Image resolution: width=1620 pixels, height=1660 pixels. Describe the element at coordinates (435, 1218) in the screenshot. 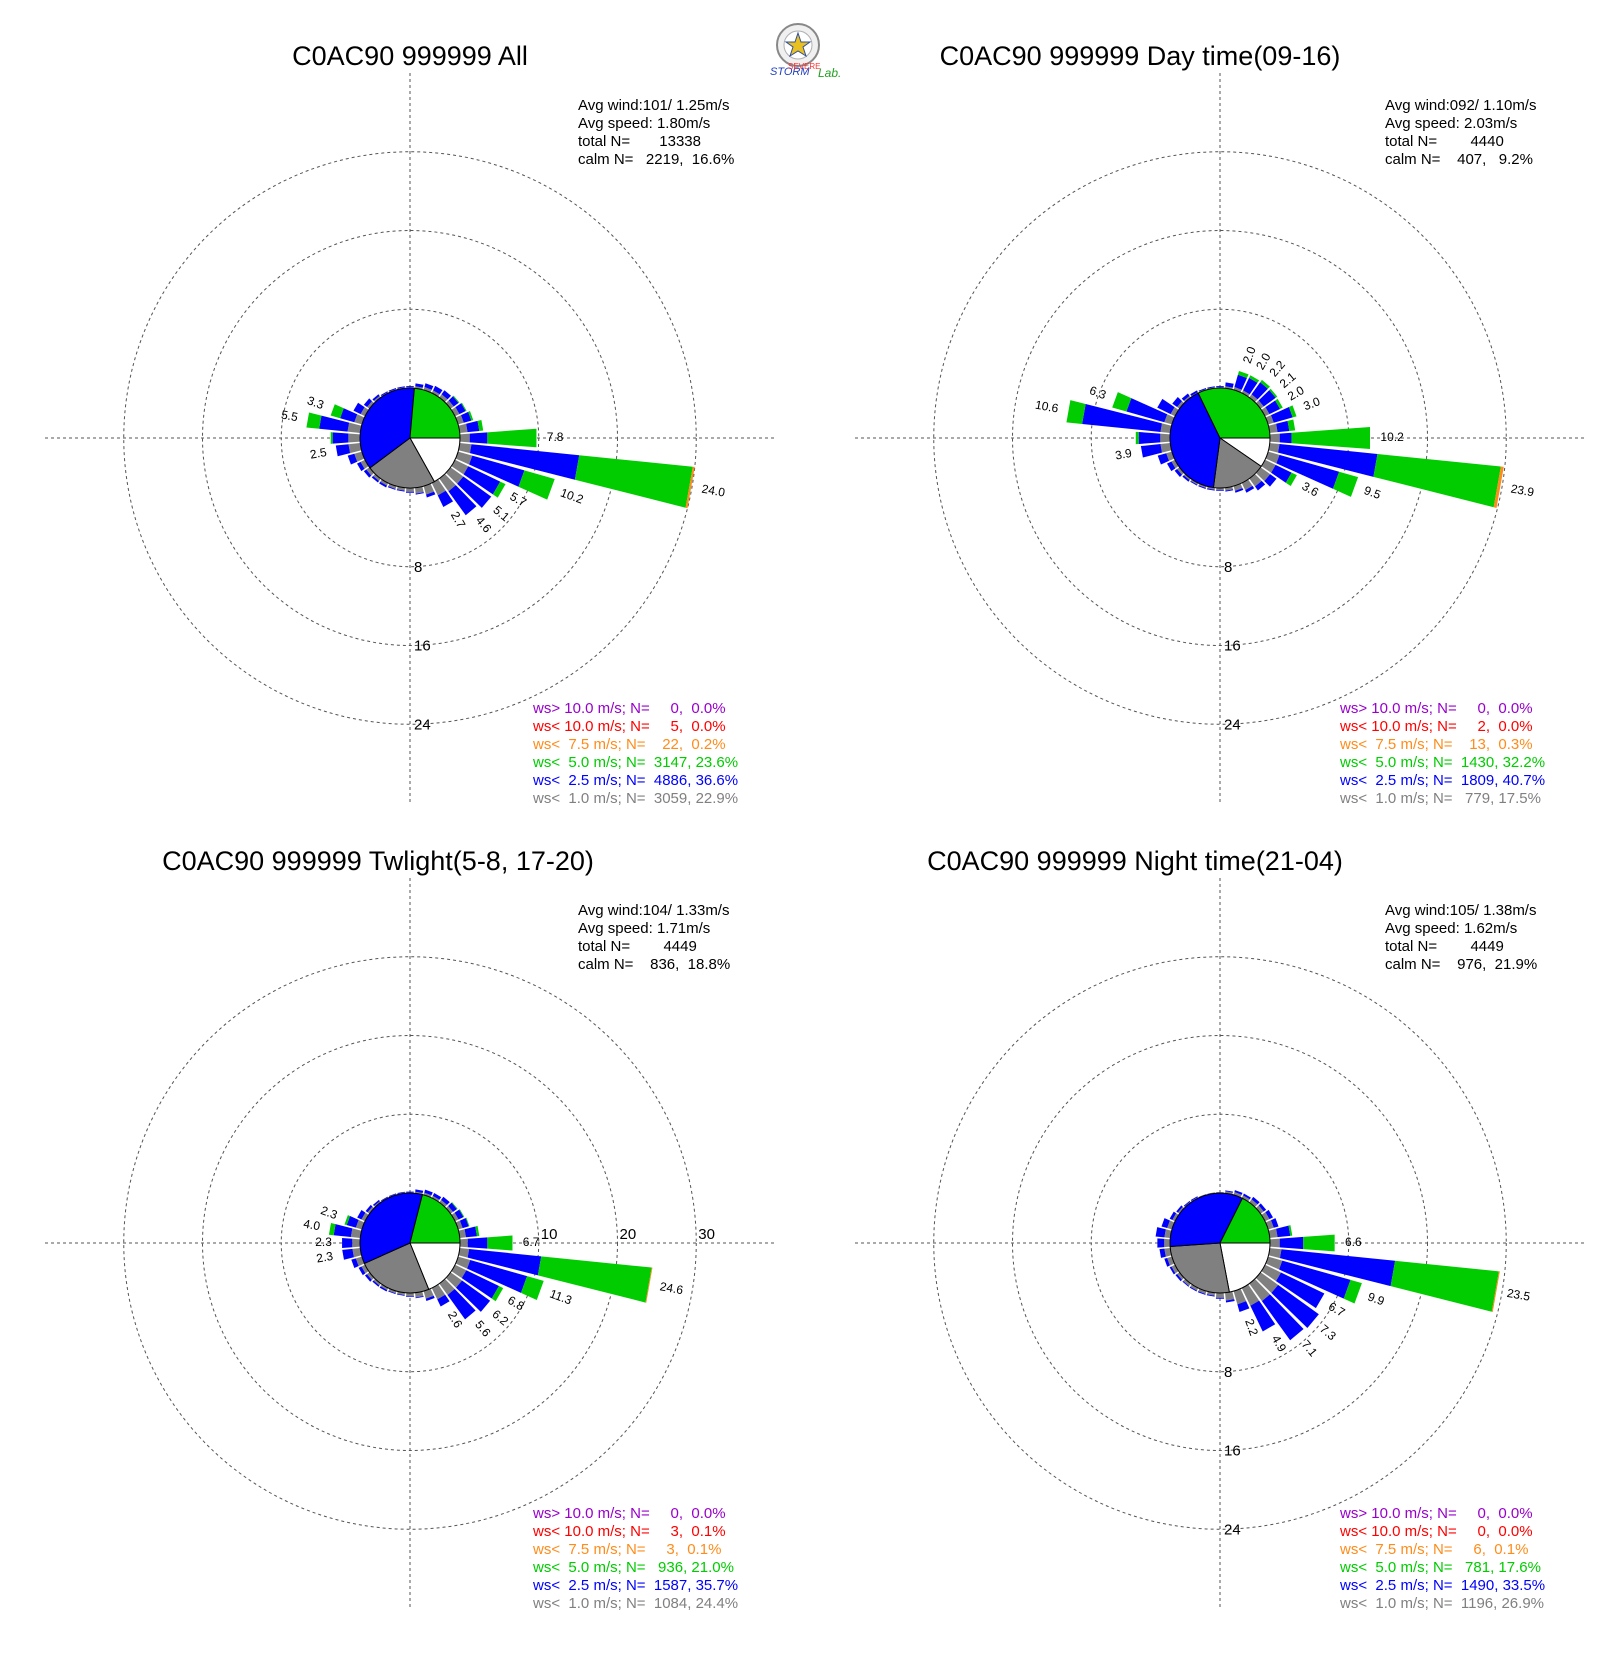

I see `calm-pie-green` at that location.